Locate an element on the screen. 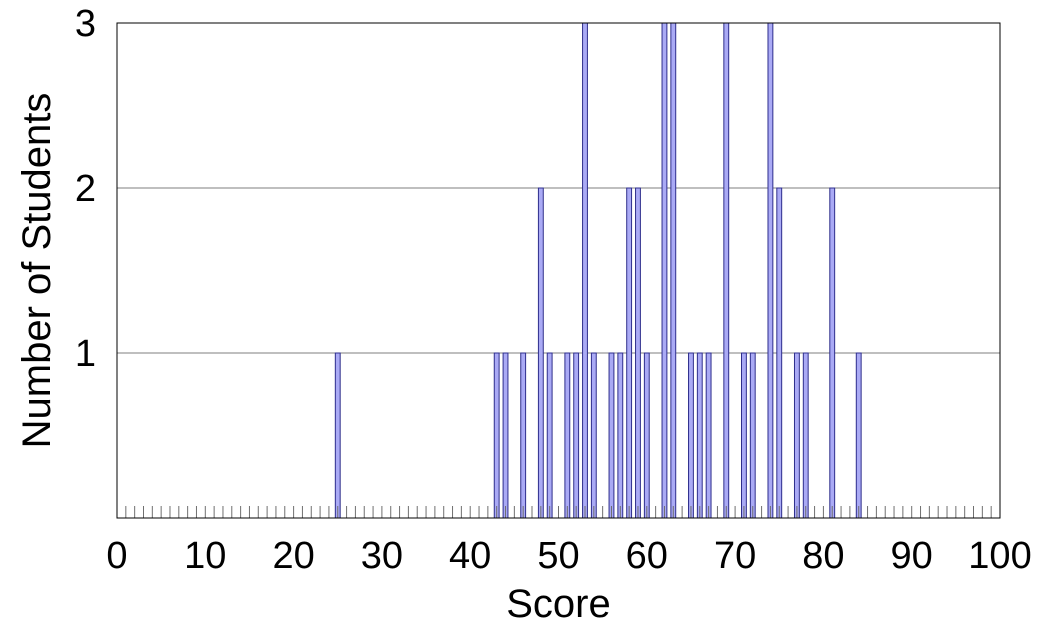 Image resolution: width=1040 pixels, height=627 pixels. y-tick-label-2: 2 is located at coordinates (85, 189).